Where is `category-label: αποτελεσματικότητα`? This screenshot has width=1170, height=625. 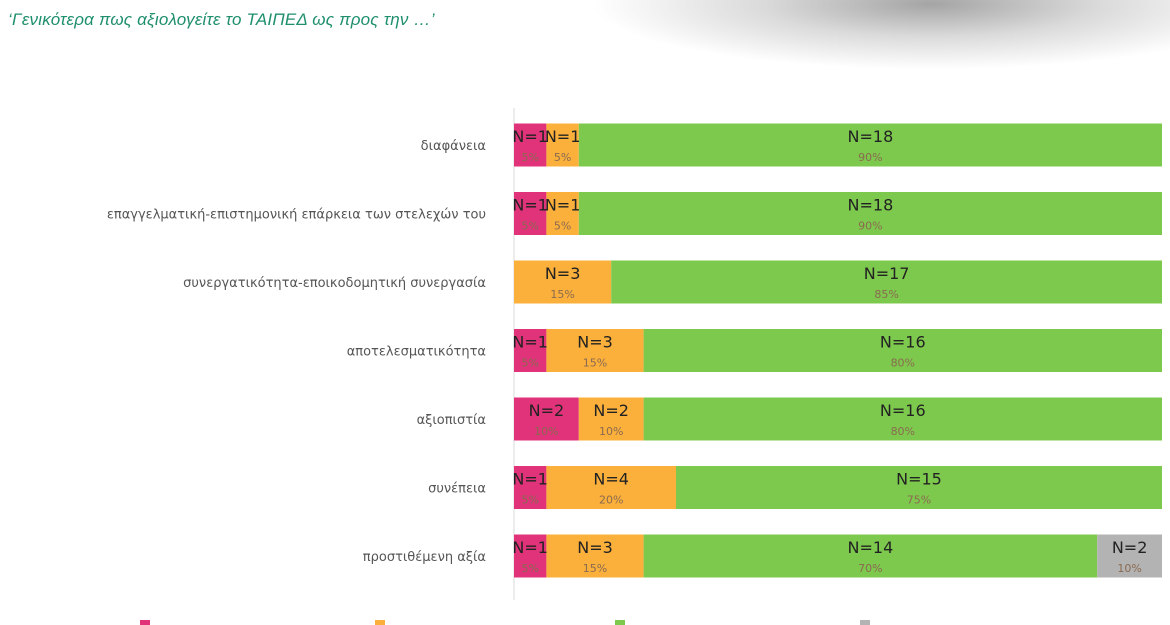
category-label: αποτελεσματικότητα is located at coordinates (416, 352).